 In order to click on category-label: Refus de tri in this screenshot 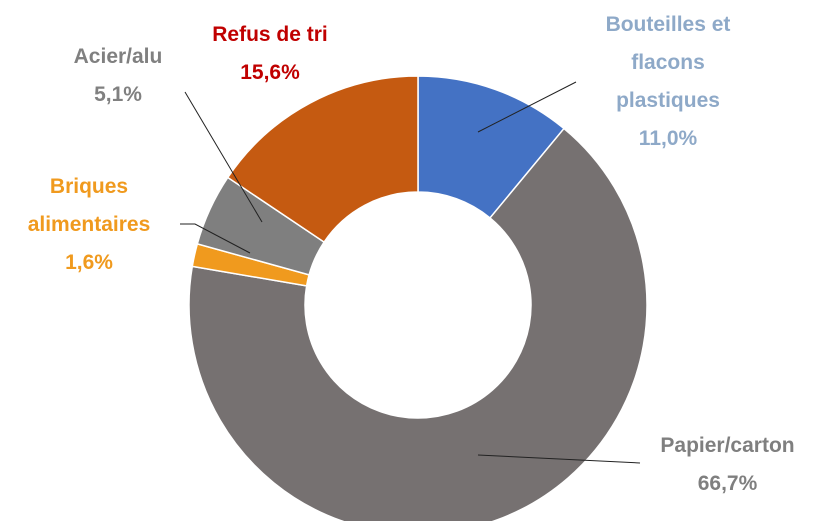, I will do `click(270, 34)`.